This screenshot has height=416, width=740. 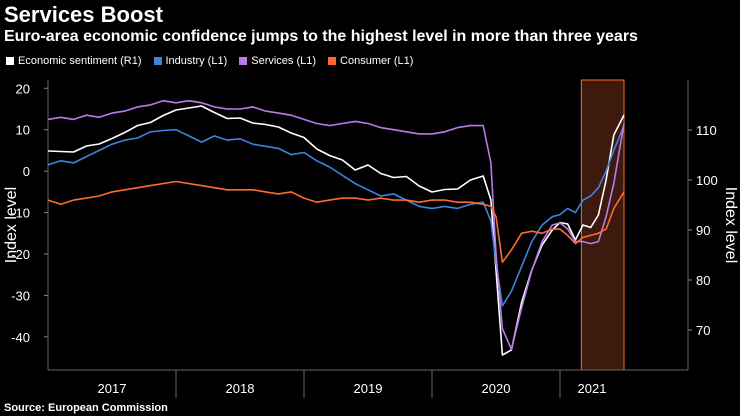 What do you see at coordinates (11, 225) in the screenshot?
I see `left-axis-title: Index level` at bounding box center [11, 225].